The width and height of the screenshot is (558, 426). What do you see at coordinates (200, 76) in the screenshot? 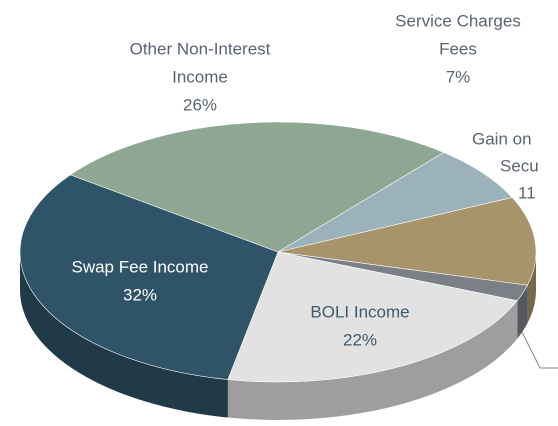
I see `slice-label: Income` at bounding box center [200, 76].